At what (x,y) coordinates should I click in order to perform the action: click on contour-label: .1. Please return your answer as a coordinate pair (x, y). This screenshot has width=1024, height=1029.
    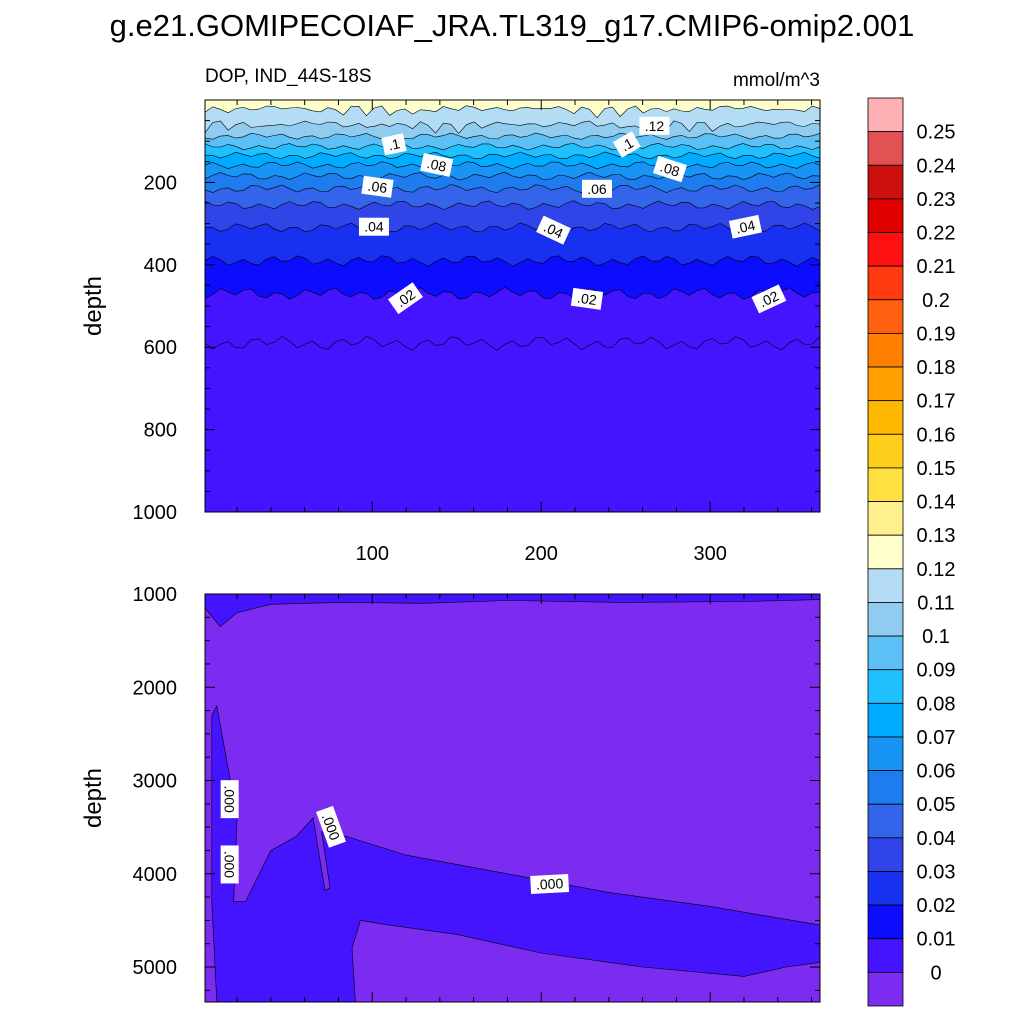
    Looking at the image, I should click on (394, 144).